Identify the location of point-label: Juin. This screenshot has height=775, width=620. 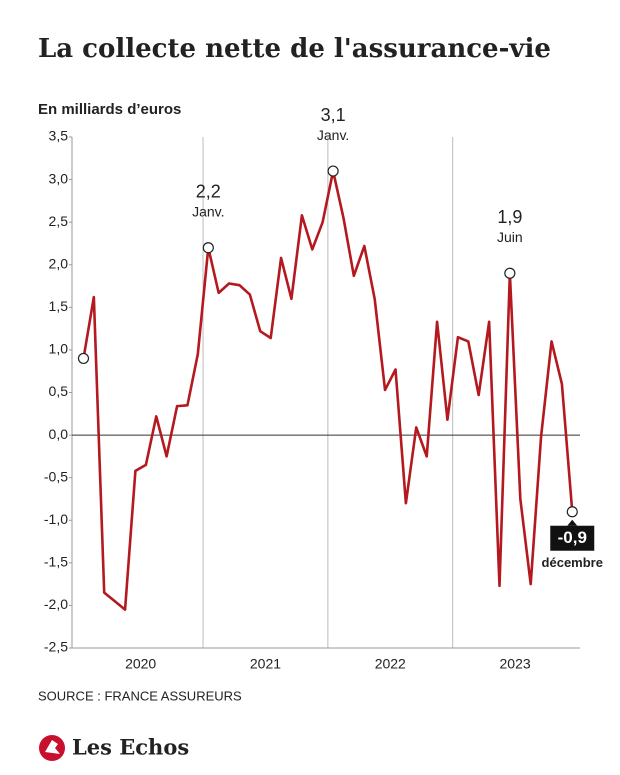
(510, 237).